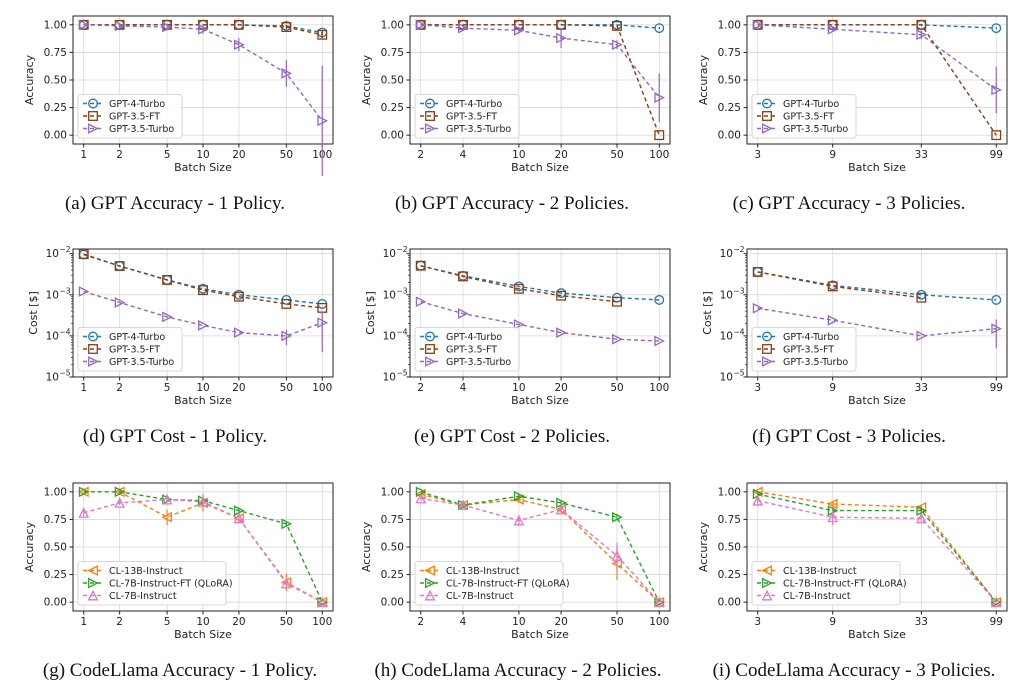 Image resolution: width=1024 pixels, height=697 pixels. I want to click on plot-frame, so click(540, 313).